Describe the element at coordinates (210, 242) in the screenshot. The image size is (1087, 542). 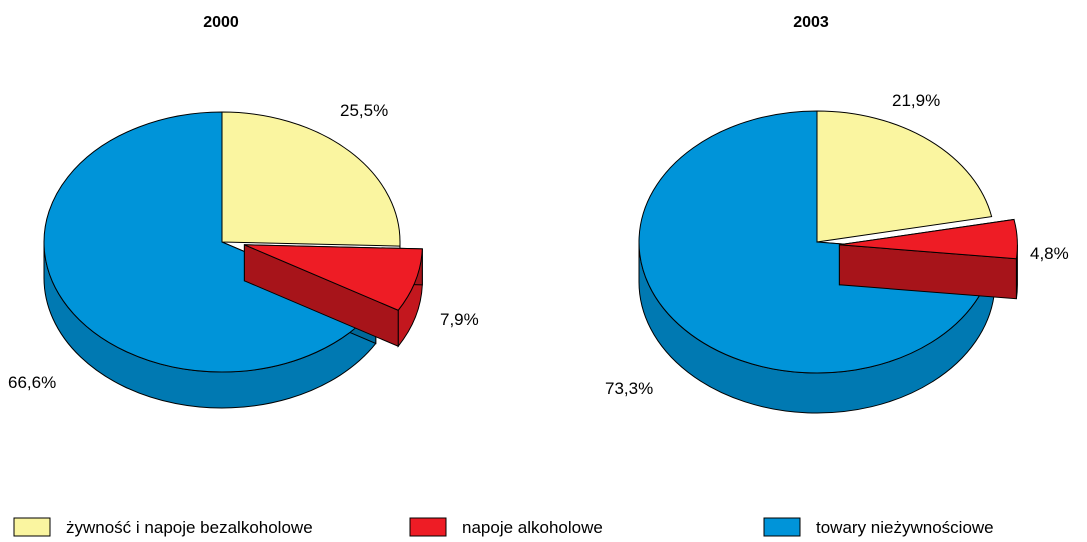
I see `slice-top-towary-niezywnosciowe-2000` at that location.